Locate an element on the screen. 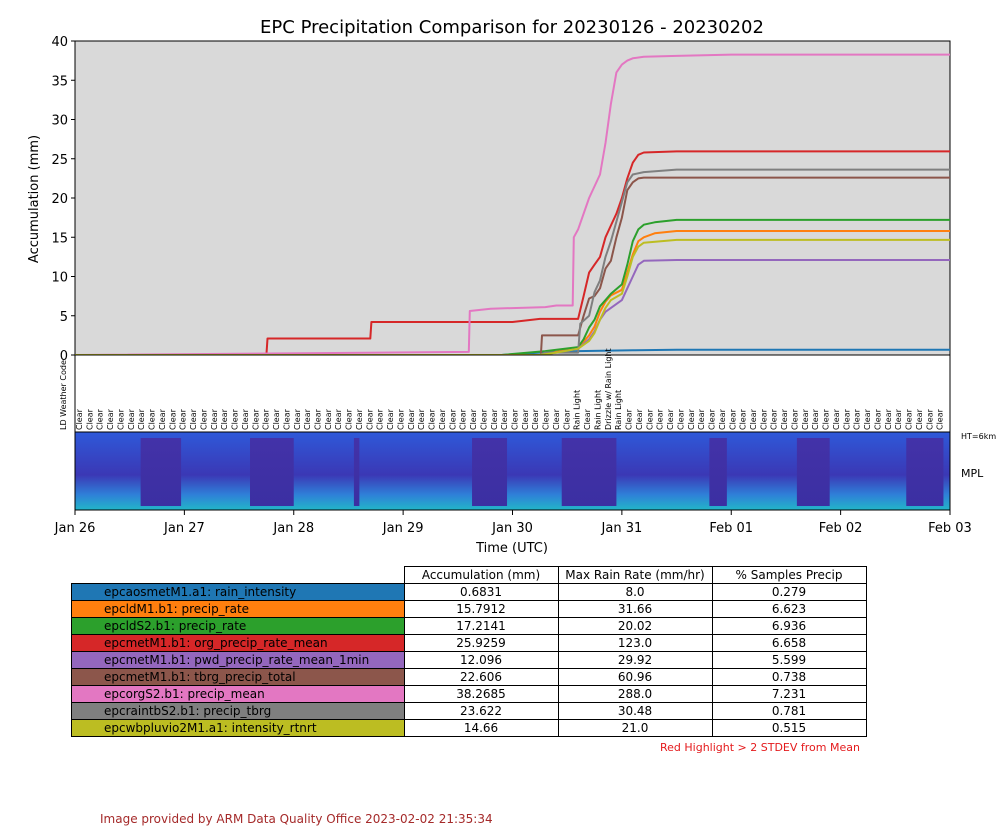 This screenshot has height=832, width=1000. row-label: epcmetM1.b1: org_precip_rate_mean is located at coordinates (238, 643).